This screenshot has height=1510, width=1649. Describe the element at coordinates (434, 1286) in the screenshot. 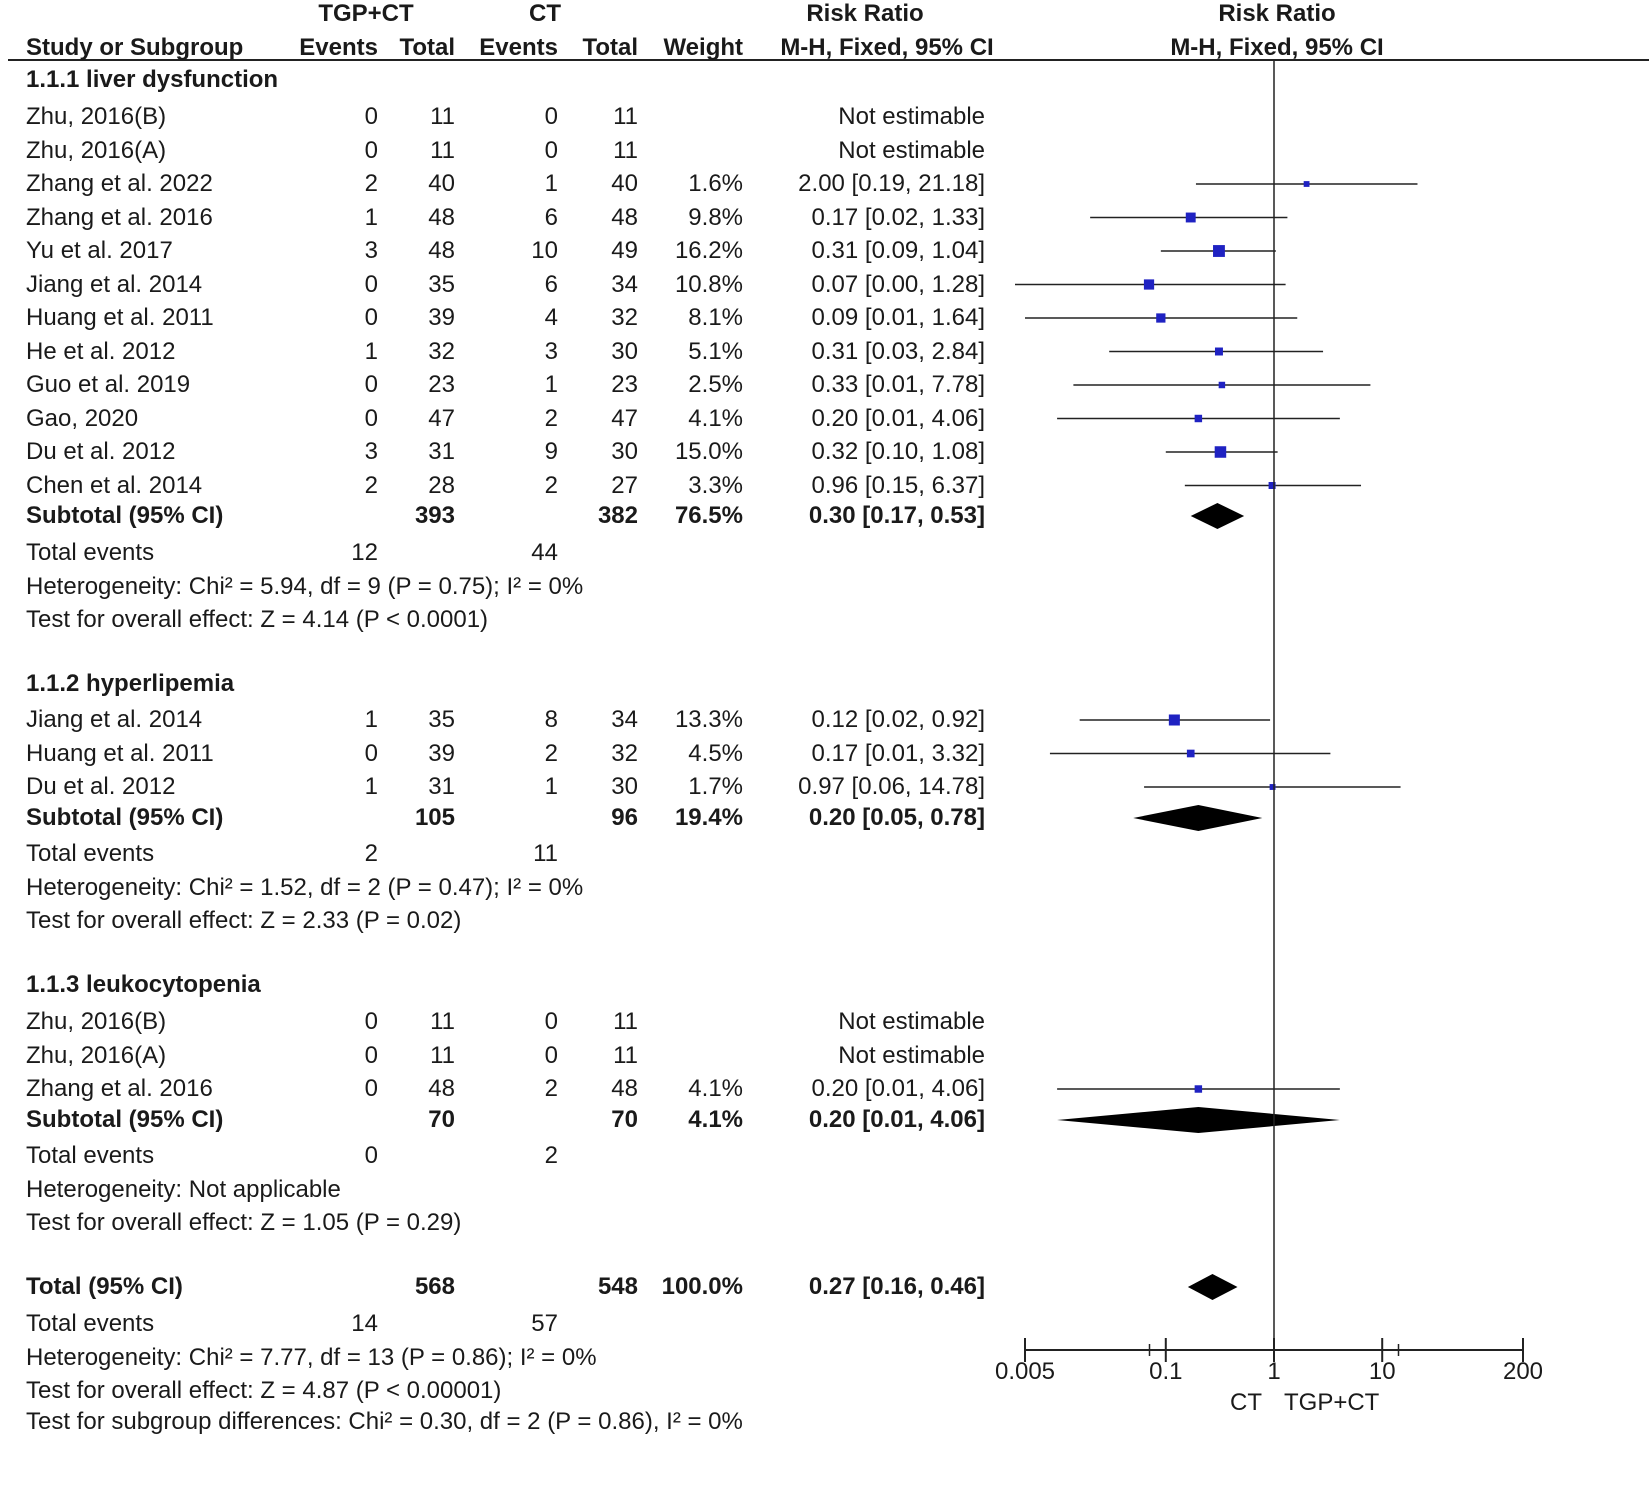

I see `total-total-tgpct: 568` at that location.